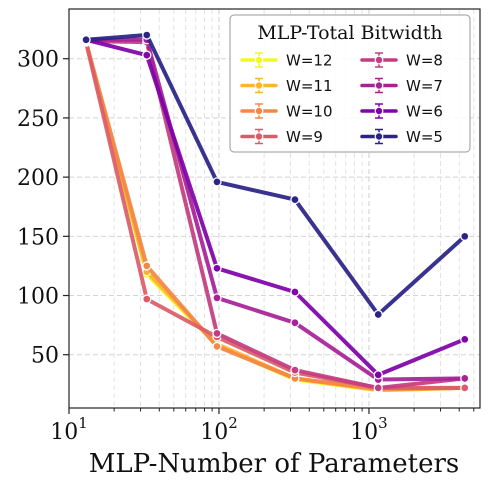  I want to click on legend-title: MLP-Total Bitwidth, so click(349, 33).